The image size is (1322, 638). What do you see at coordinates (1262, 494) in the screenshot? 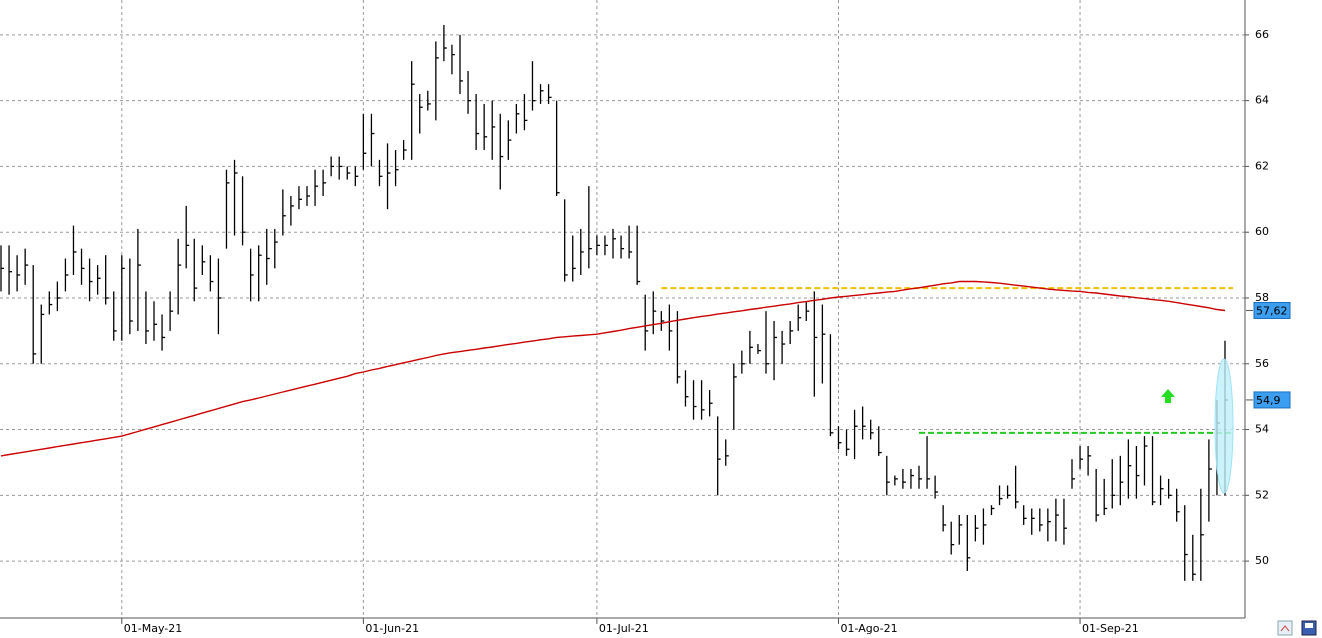
I see `y-tick-label: 52` at bounding box center [1262, 494].